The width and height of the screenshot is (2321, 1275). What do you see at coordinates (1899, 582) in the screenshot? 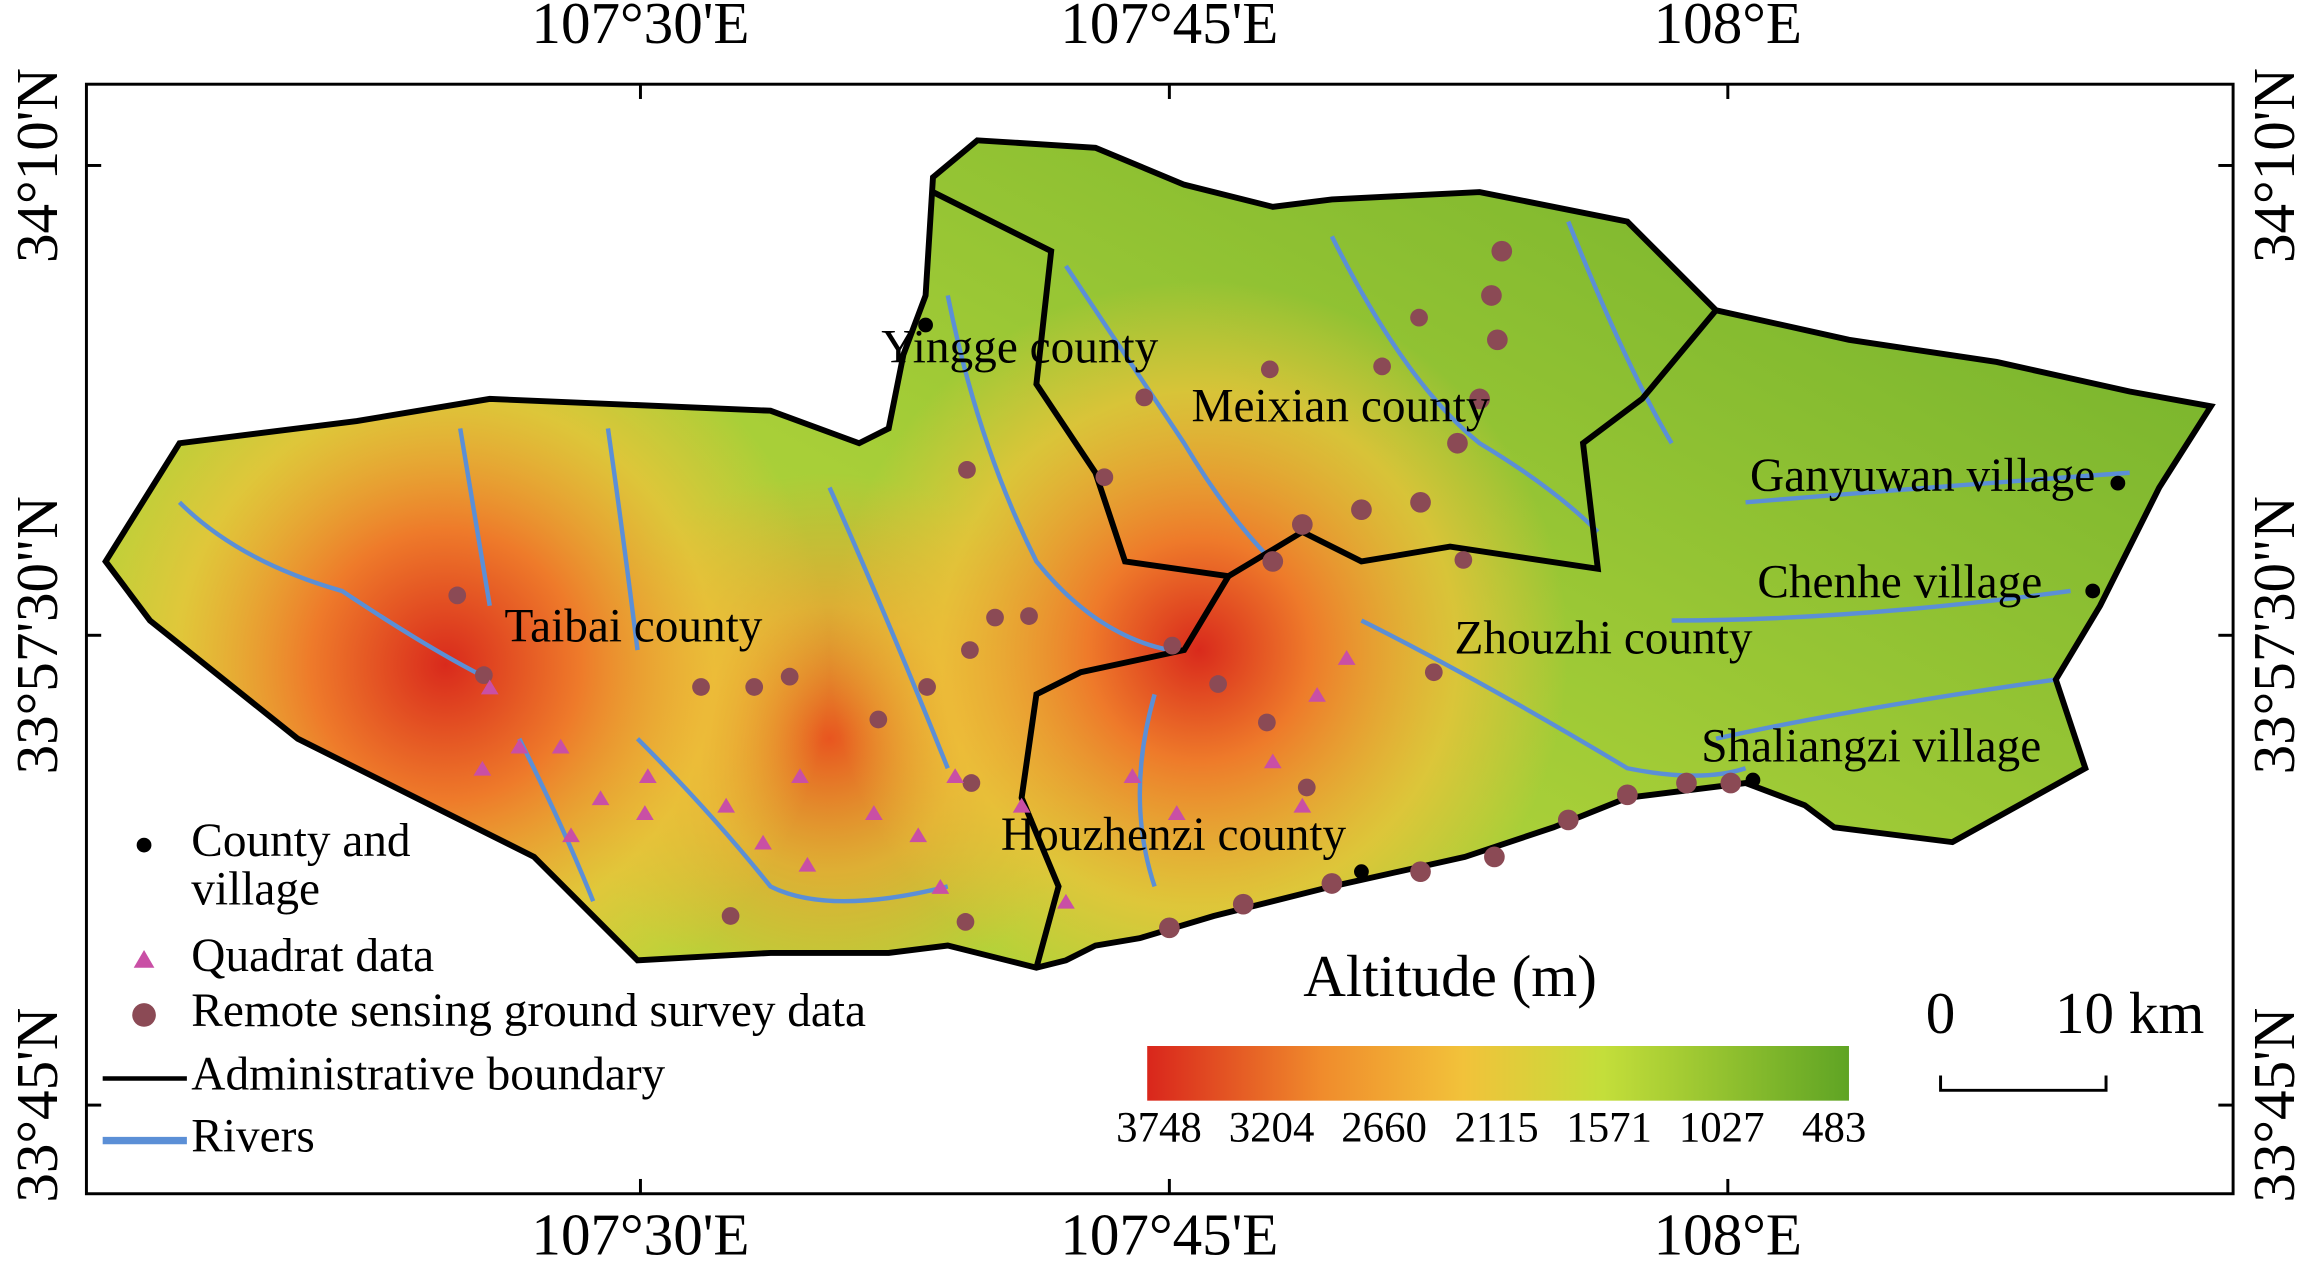
I see `place-label: Chenhe village` at bounding box center [1899, 582].